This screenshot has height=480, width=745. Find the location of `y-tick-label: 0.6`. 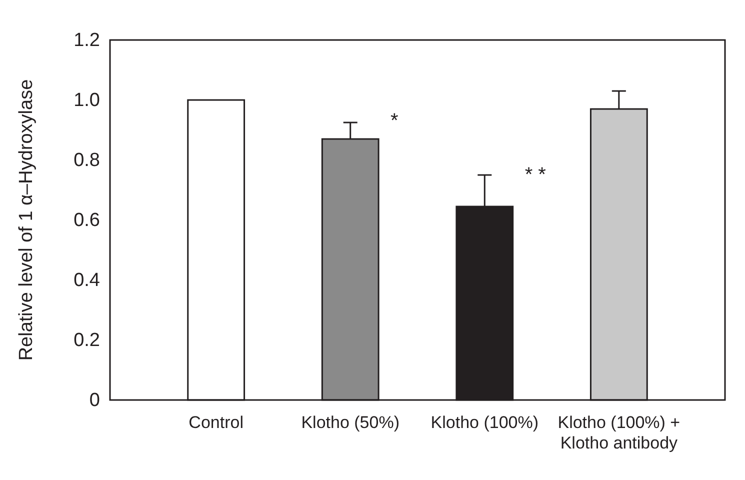

y-tick-label: 0.6 is located at coordinates (87, 221).